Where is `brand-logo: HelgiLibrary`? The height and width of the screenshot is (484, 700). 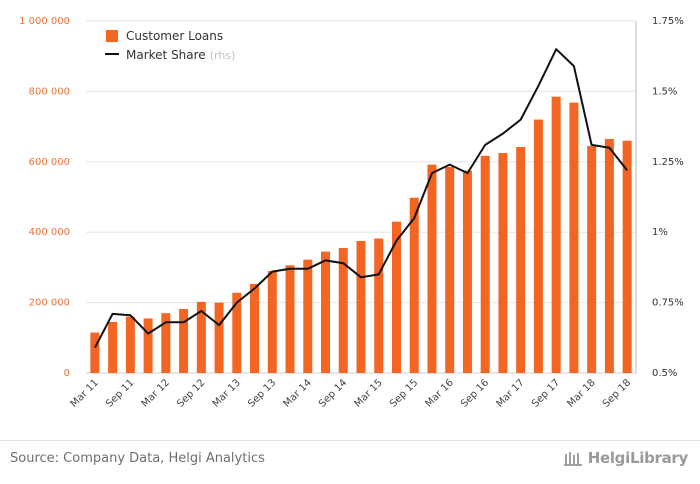 brand-logo: HelgiLibrary is located at coordinates (626, 459).